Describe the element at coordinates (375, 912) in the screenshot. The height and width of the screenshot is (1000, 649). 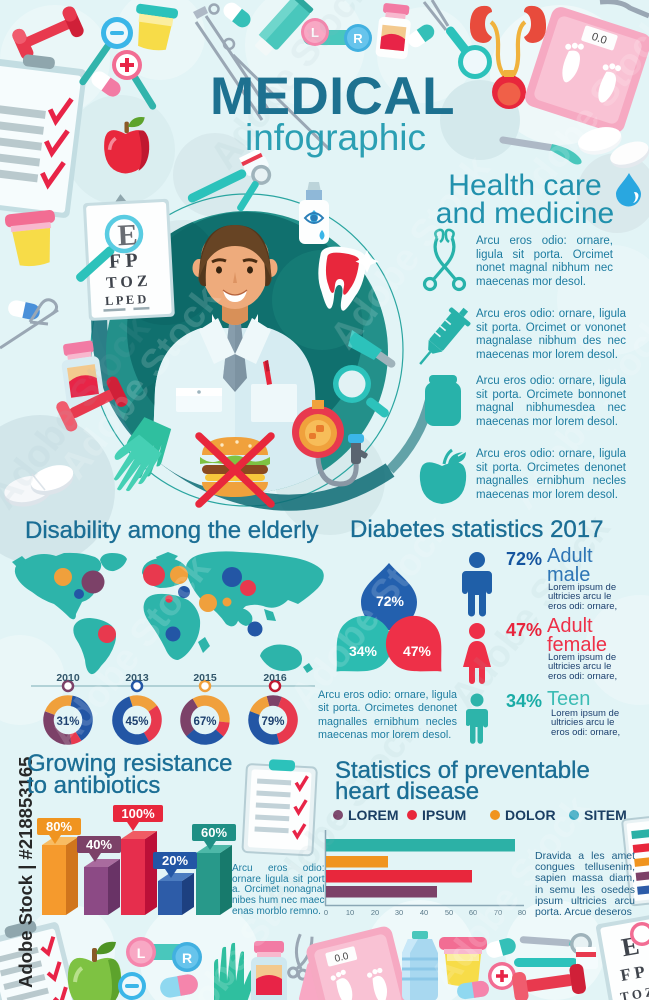
I see `svg-text: 20` at that location.